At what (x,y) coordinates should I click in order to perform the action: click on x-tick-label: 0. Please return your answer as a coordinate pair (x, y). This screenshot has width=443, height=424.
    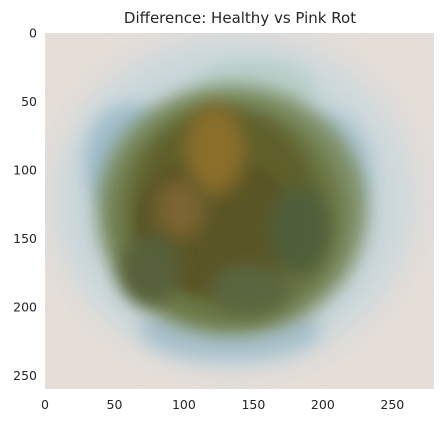
    Looking at the image, I should click on (45, 404).